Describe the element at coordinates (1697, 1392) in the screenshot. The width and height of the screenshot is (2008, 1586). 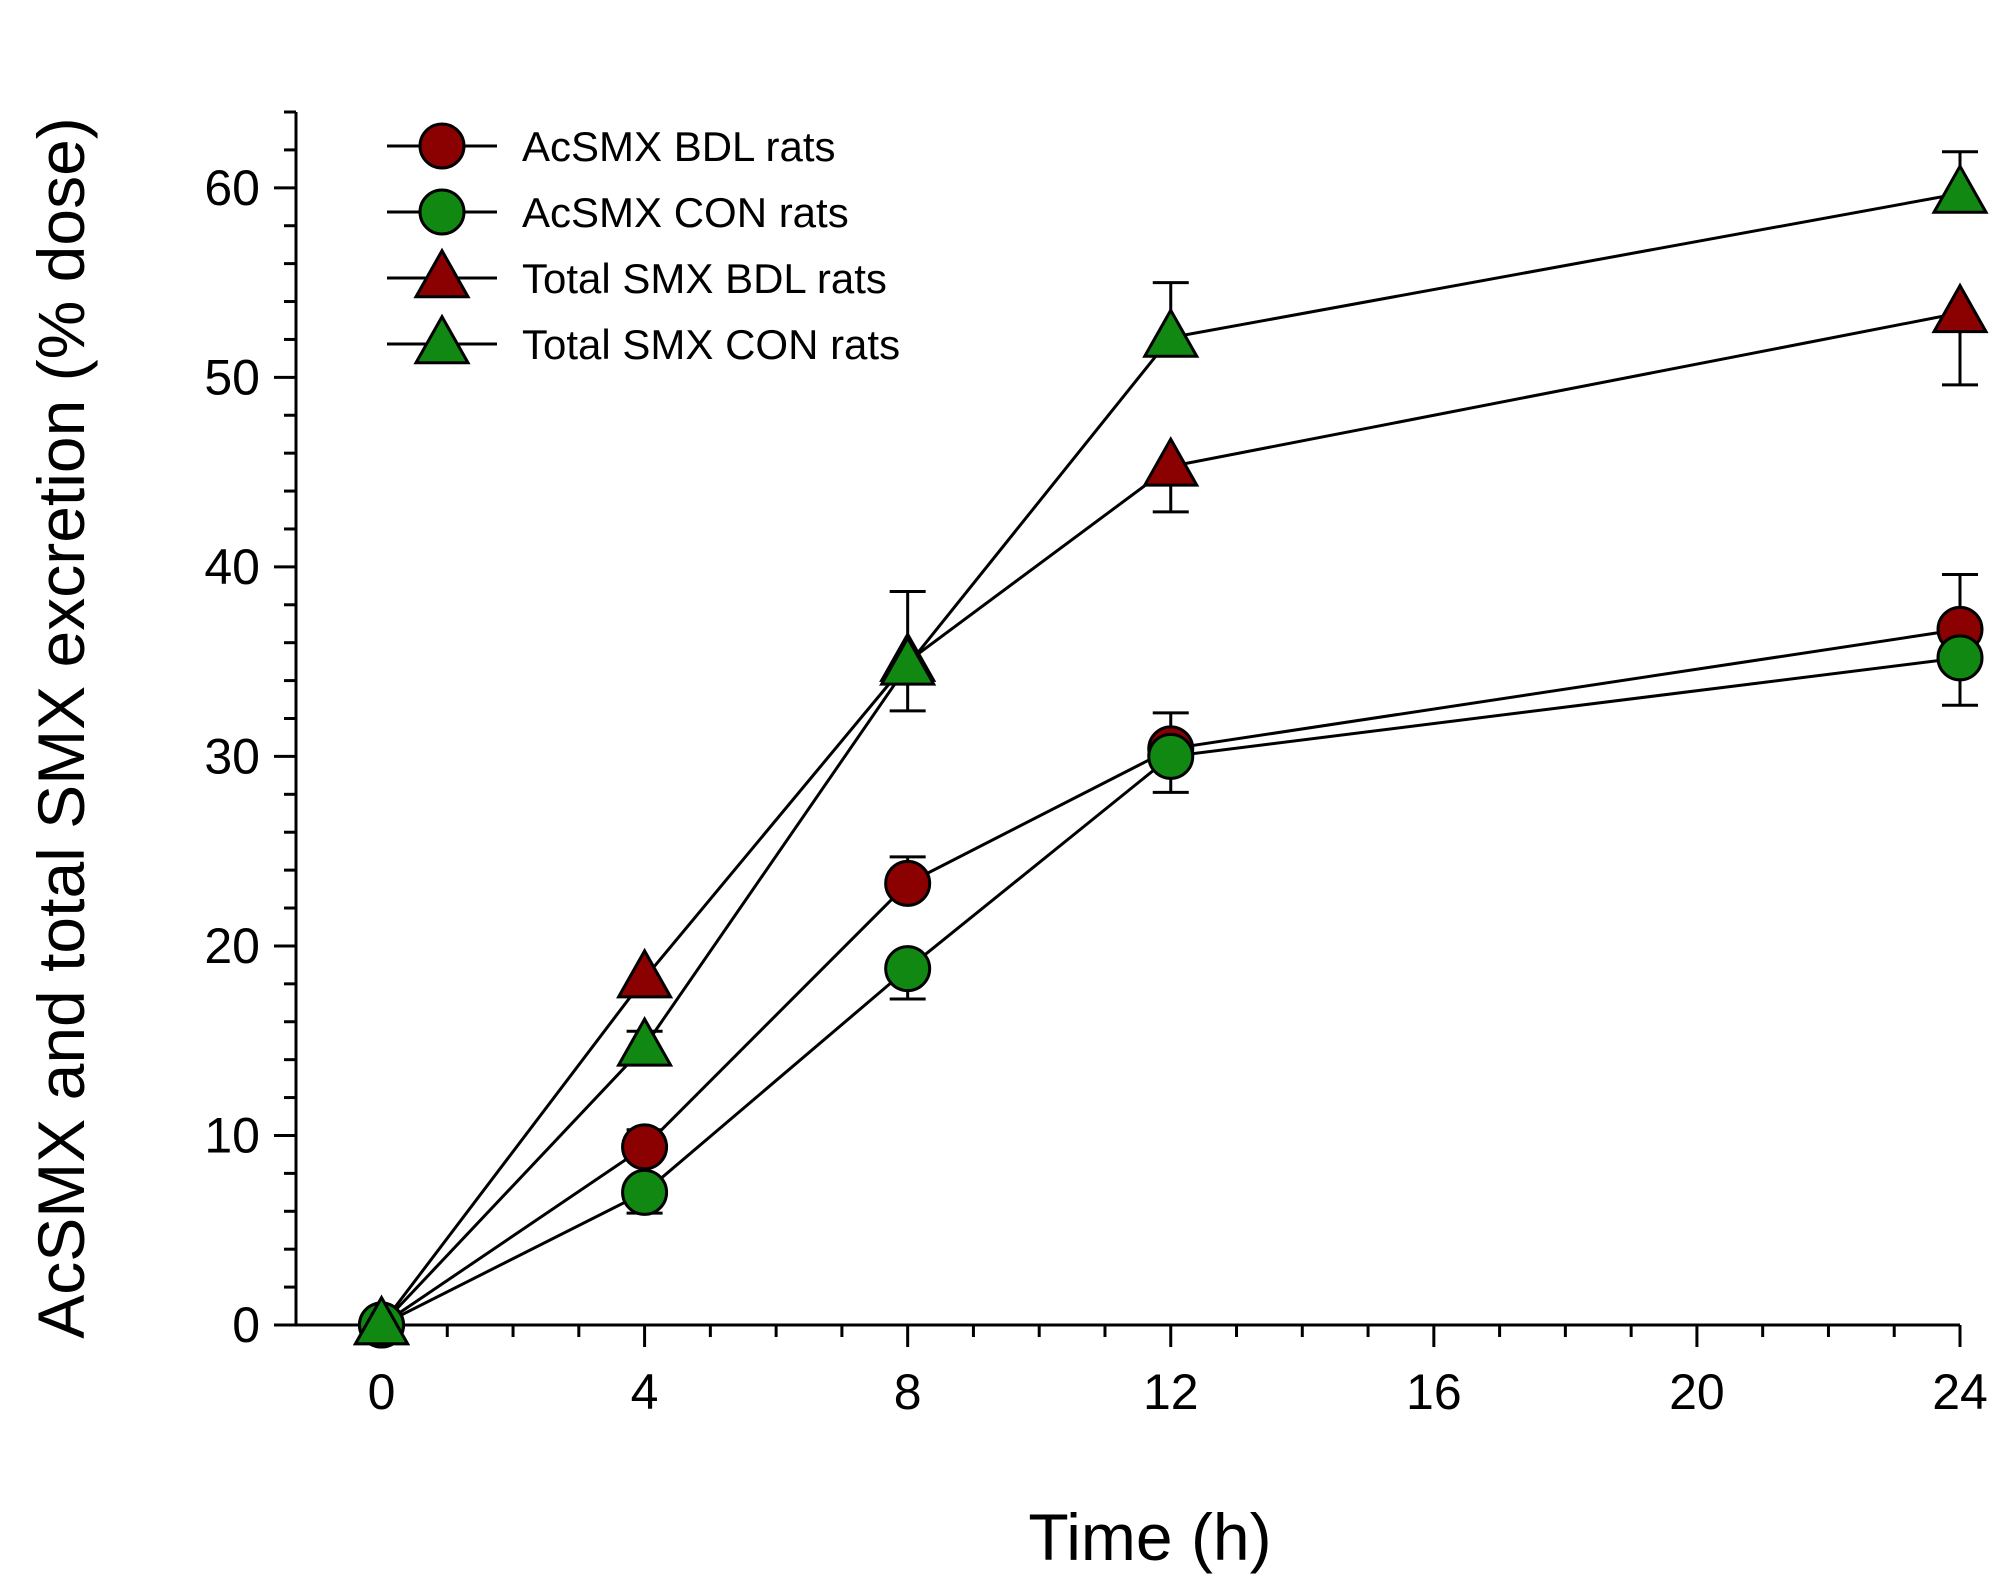
I see `x-tick-label: 20` at that location.